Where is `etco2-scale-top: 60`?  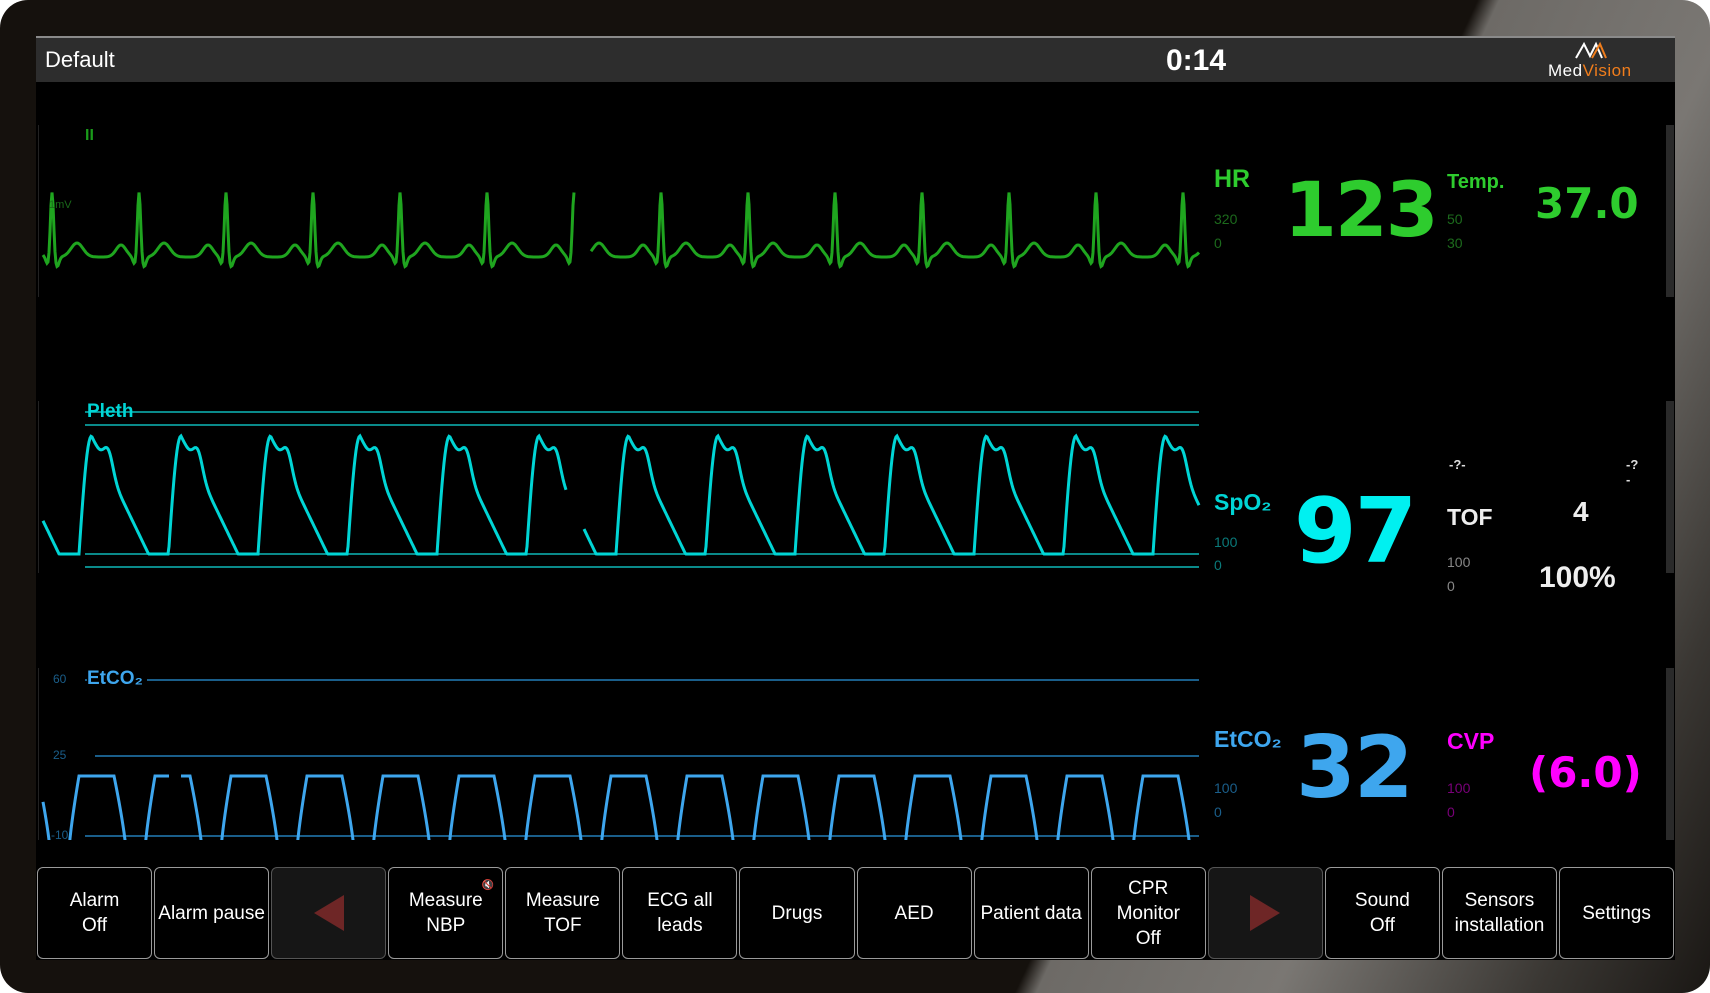 etco2-scale-top: 60 is located at coordinates (60, 679).